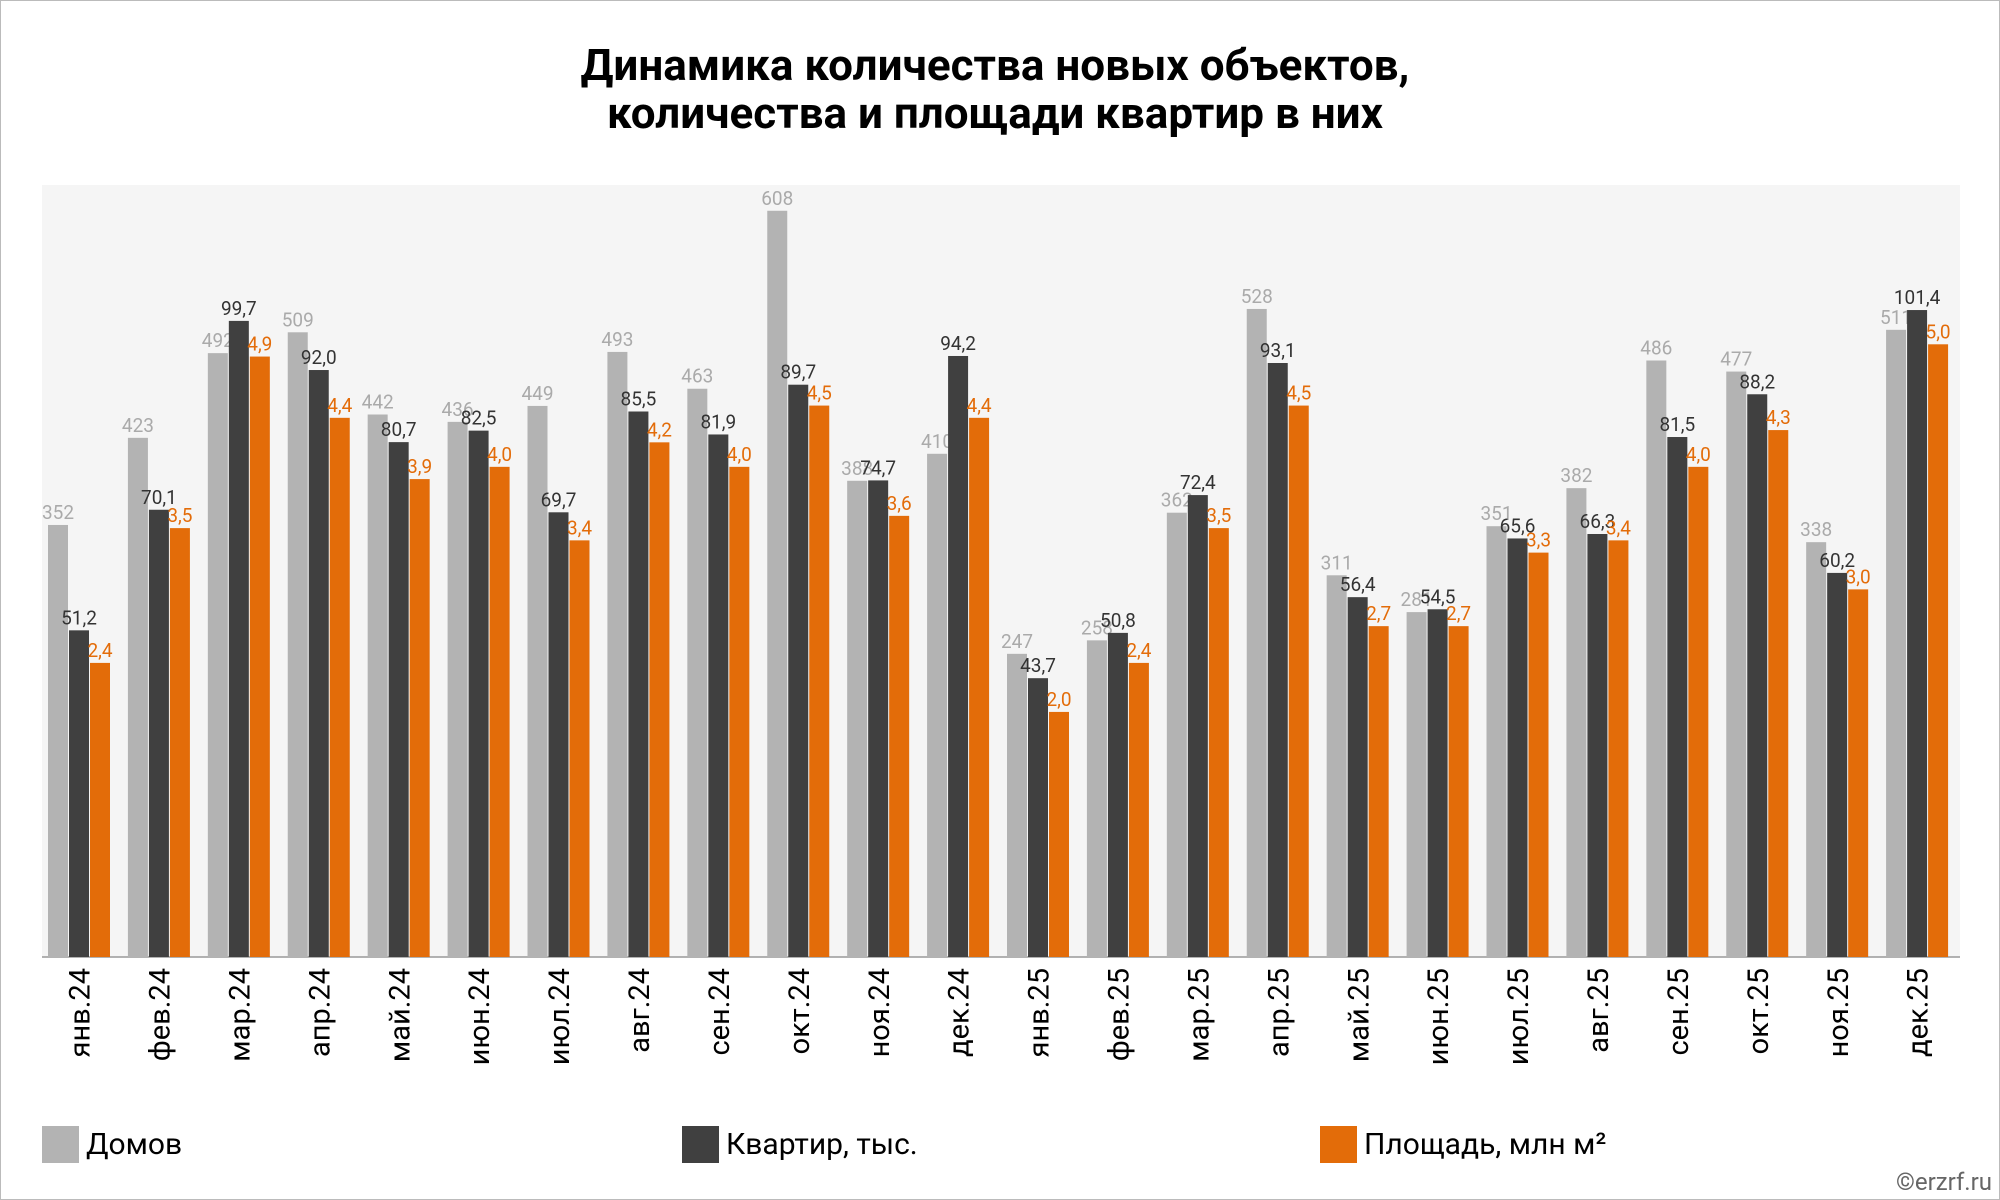  I want to click on data-label: 94,2, so click(958, 343).